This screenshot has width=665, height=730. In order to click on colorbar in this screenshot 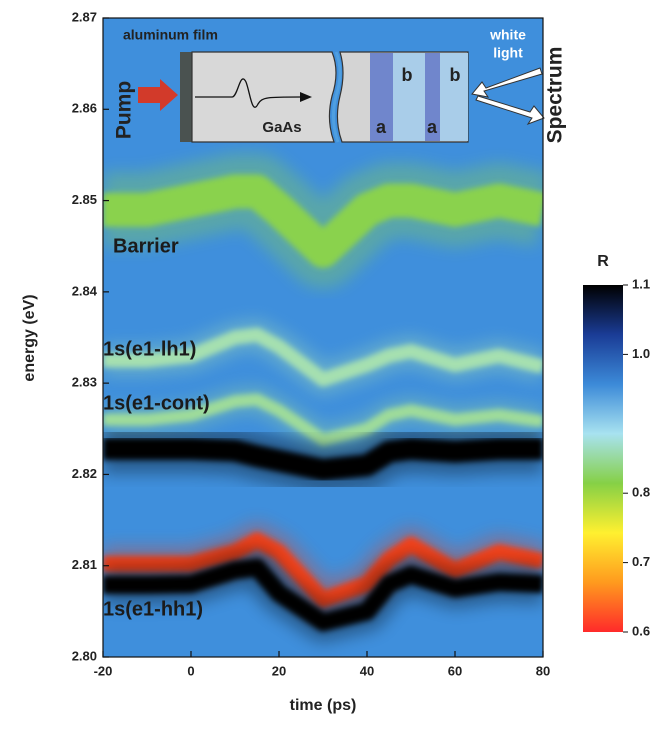, I will do `click(603, 458)`.